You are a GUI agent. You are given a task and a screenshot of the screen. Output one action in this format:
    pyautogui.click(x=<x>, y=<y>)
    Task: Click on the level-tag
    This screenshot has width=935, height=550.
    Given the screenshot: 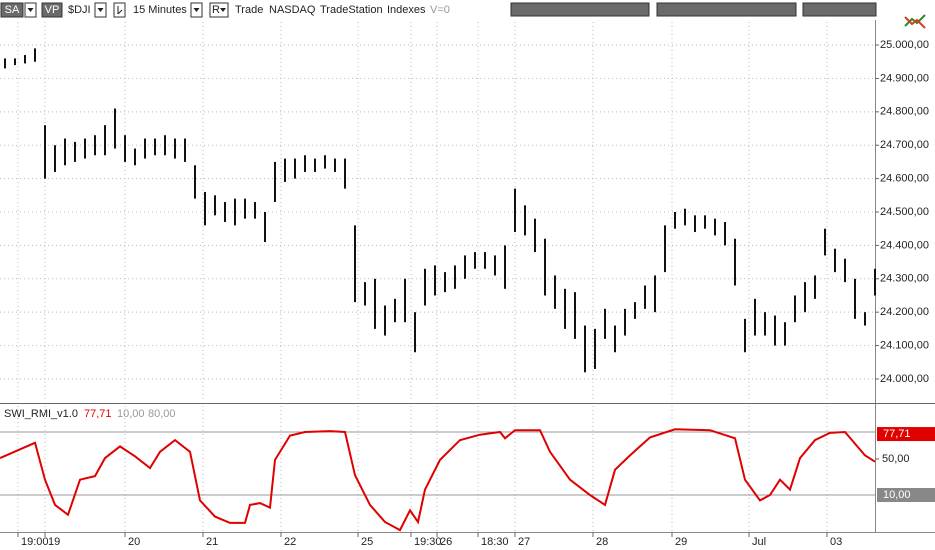 What is the action you would take?
    pyautogui.click(x=906, y=495)
    